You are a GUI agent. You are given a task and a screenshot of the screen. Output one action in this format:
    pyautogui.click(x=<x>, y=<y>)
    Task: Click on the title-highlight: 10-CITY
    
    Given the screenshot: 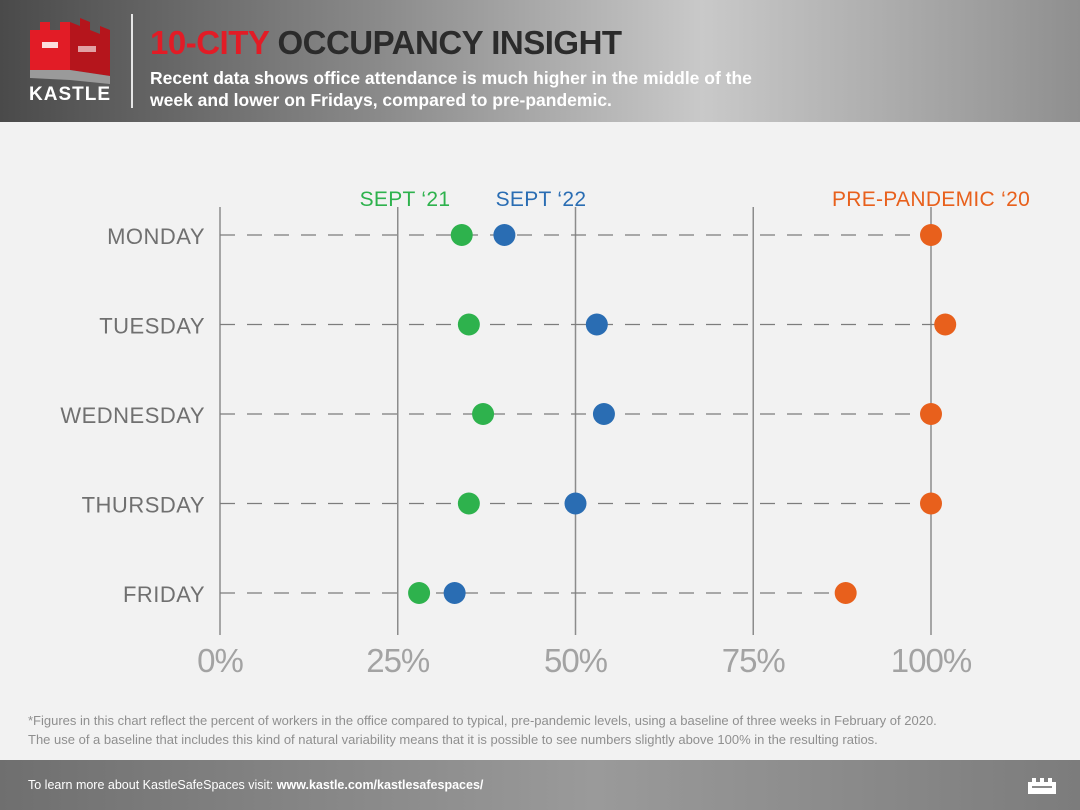 What is the action you would take?
    pyautogui.click(x=209, y=42)
    